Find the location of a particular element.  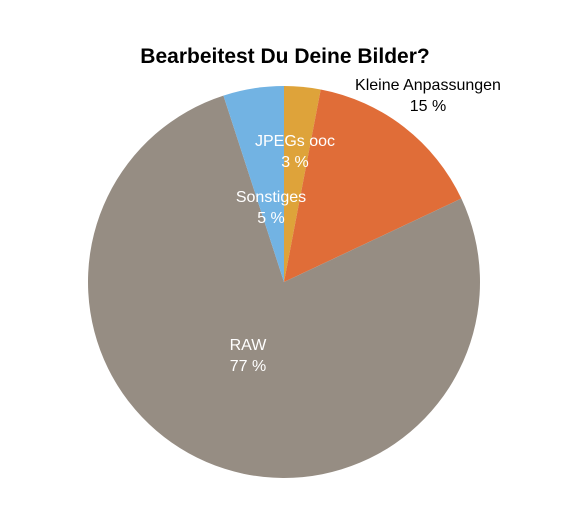

pie-slice-kleine-anpassungen is located at coordinates (373, 185).